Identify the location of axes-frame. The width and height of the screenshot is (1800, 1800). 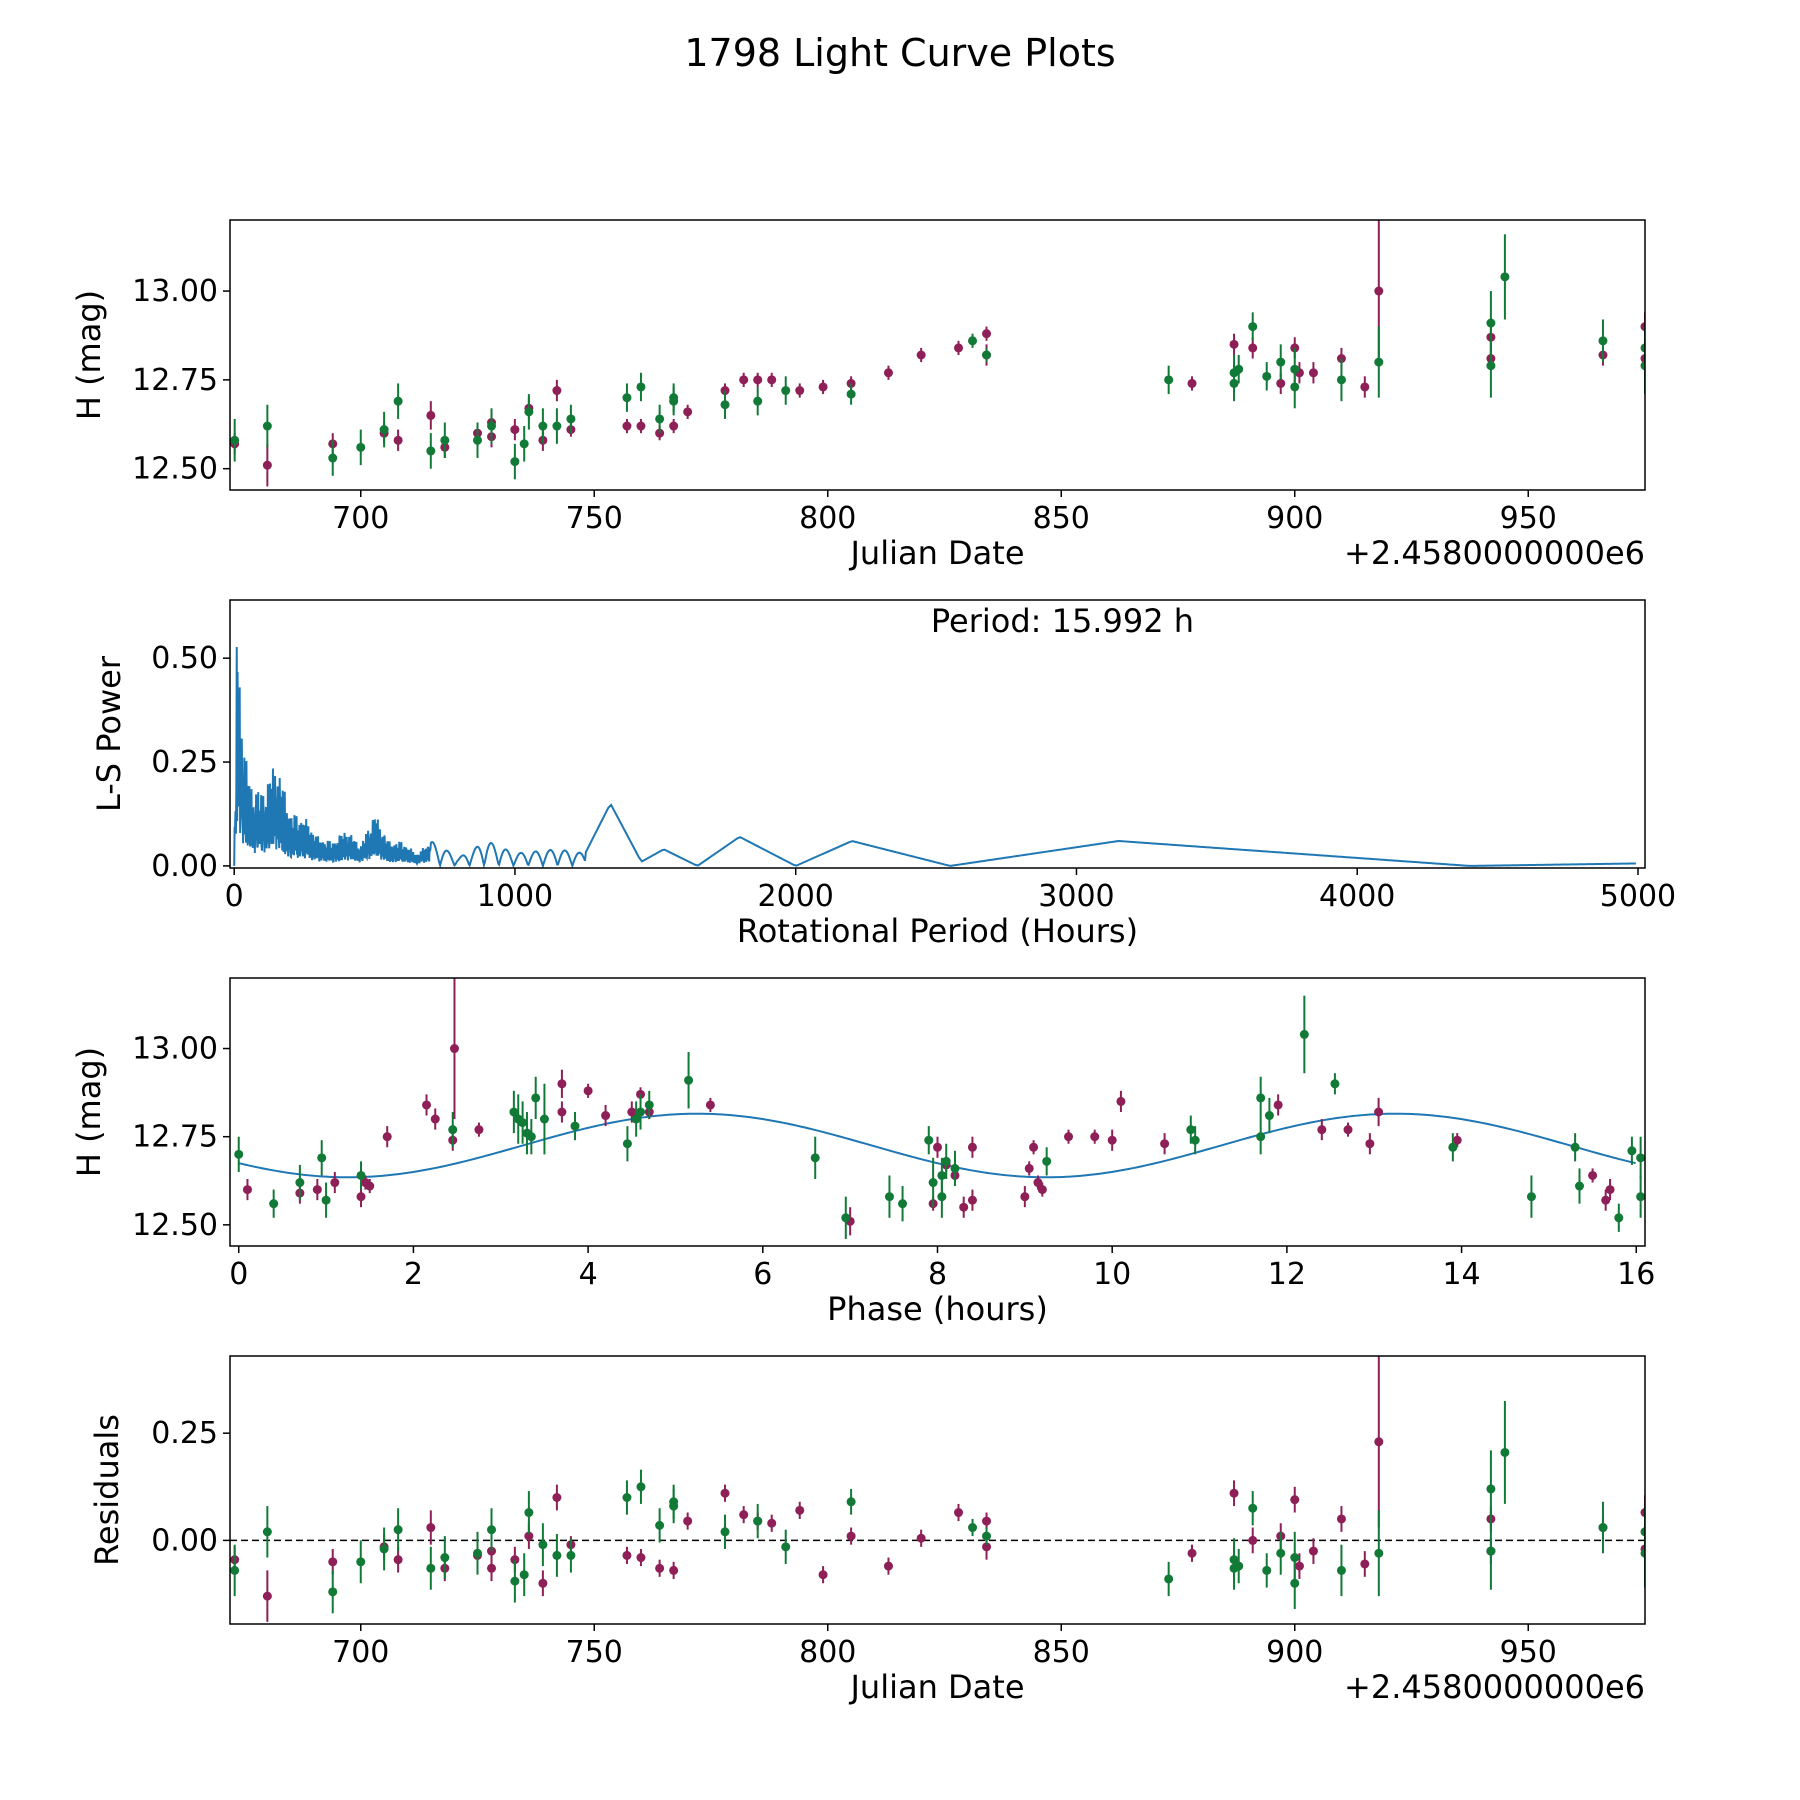
(937, 1112).